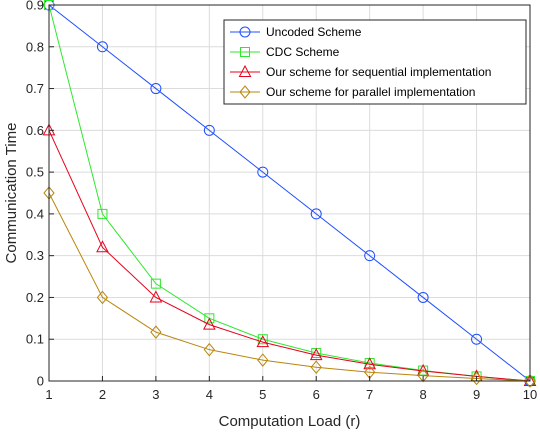 This screenshot has width=540, height=433. I want to click on x-tick-label: 5, so click(262, 394).